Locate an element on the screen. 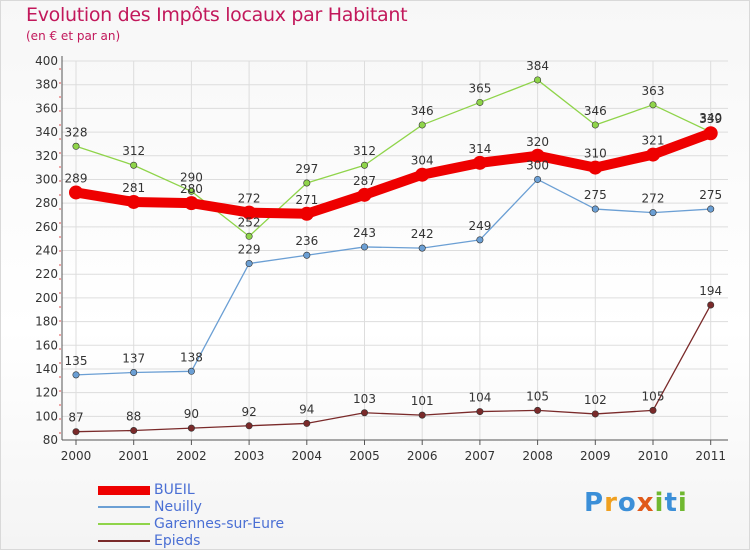 This screenshot has width=750, height=550. x-tick-label: 2009 is located at coordinates (595, 456).